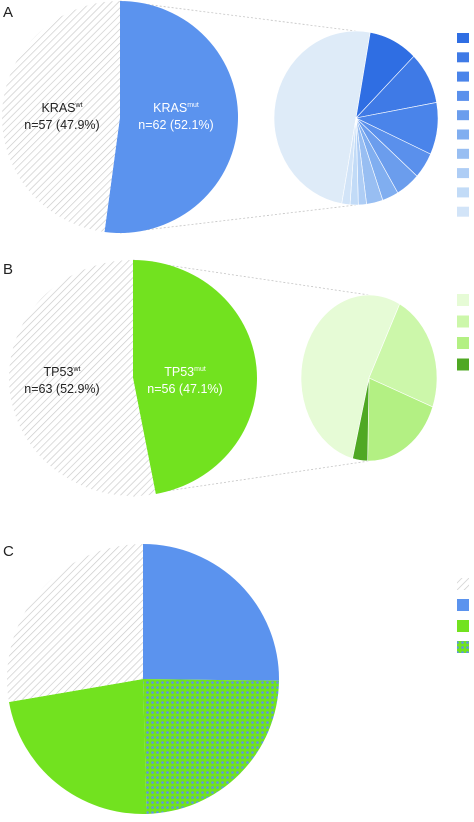 The height and width of the screenshot is (822, 474). Describe the element at coordinates (175, 125) in the screenshot. I see `kras-mut-count: n=62 (52.1%)` at that location.